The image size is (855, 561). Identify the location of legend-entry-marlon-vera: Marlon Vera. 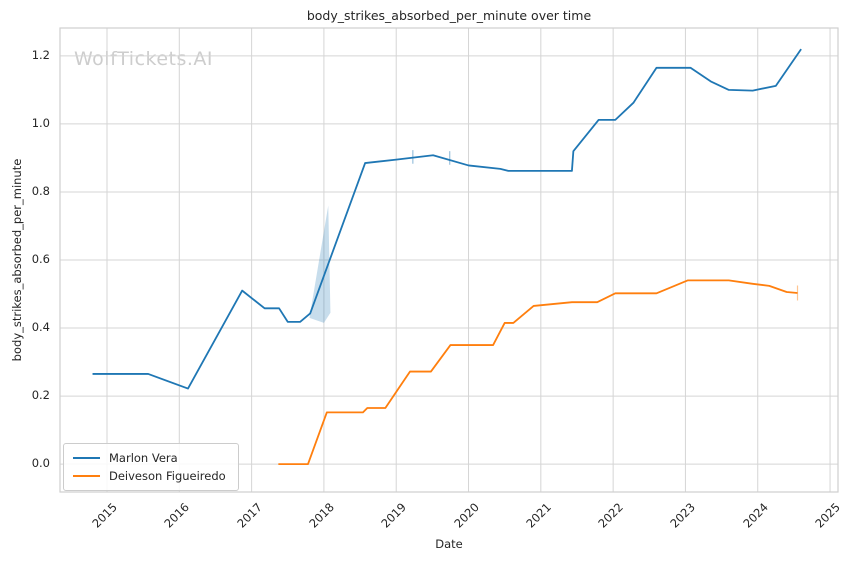
(149, 458).